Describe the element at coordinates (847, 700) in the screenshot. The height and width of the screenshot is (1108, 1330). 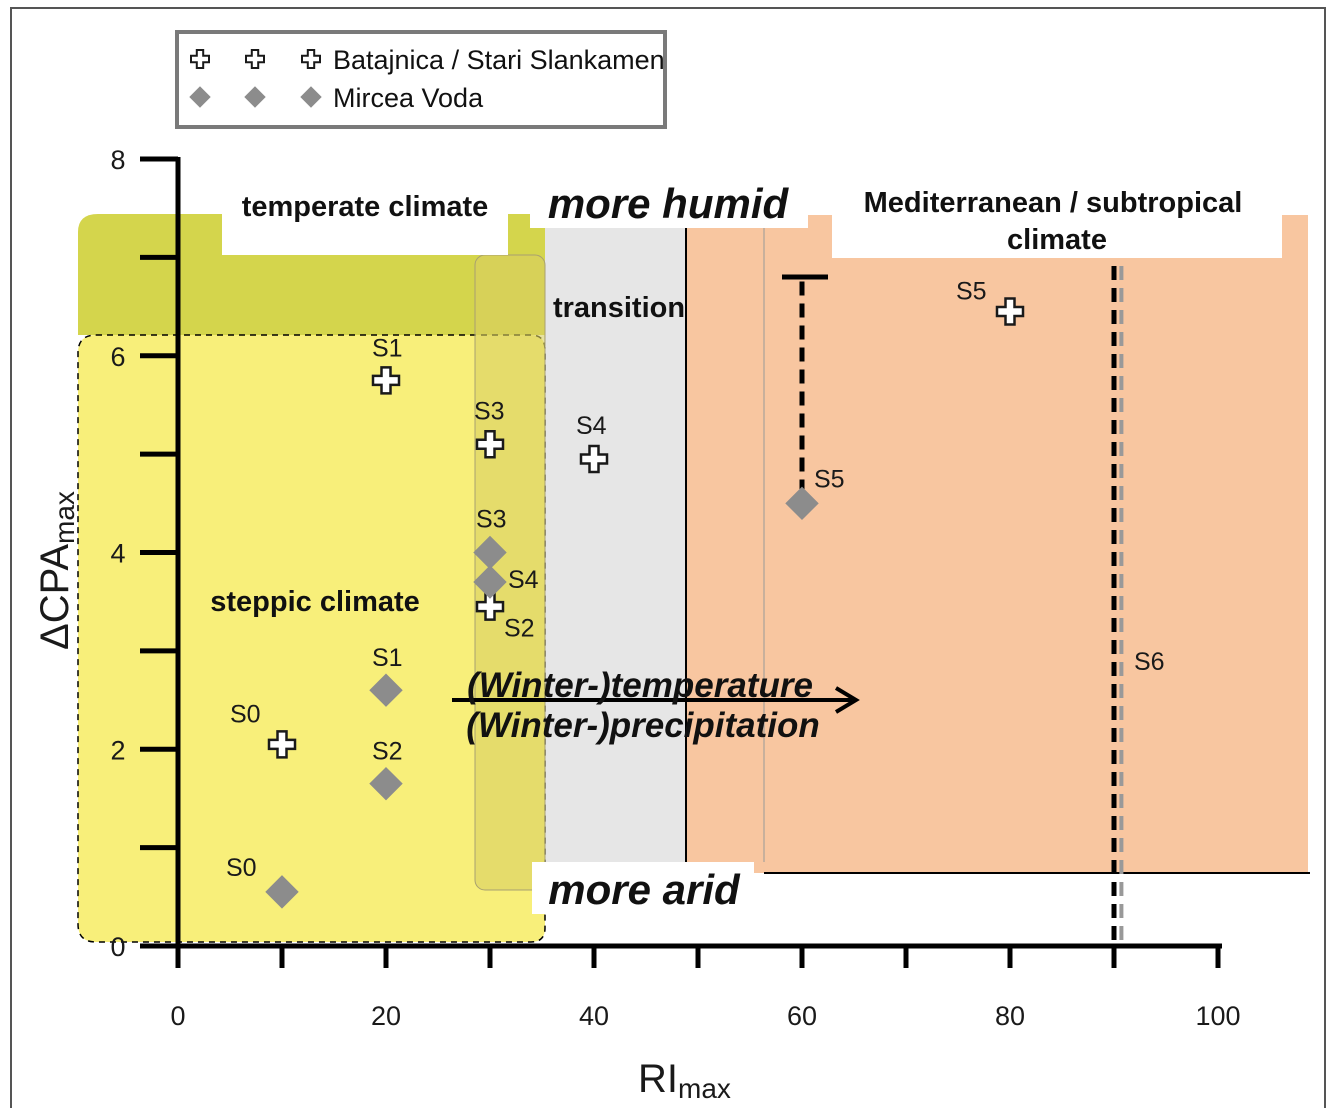
I see `trend-arrow-head` at that location.